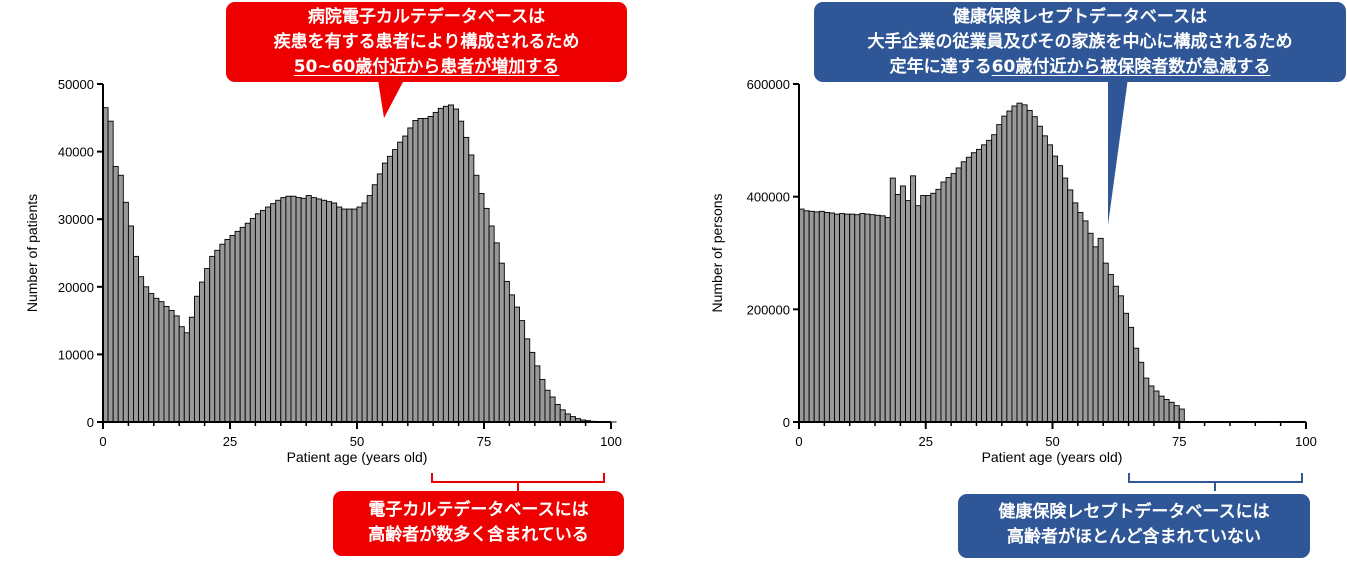 This screenshot has width=1347, height=562. I want to click on ehr-bottom-callout-line-2: 高齢者が数多く含まれている, so click(478, 535).